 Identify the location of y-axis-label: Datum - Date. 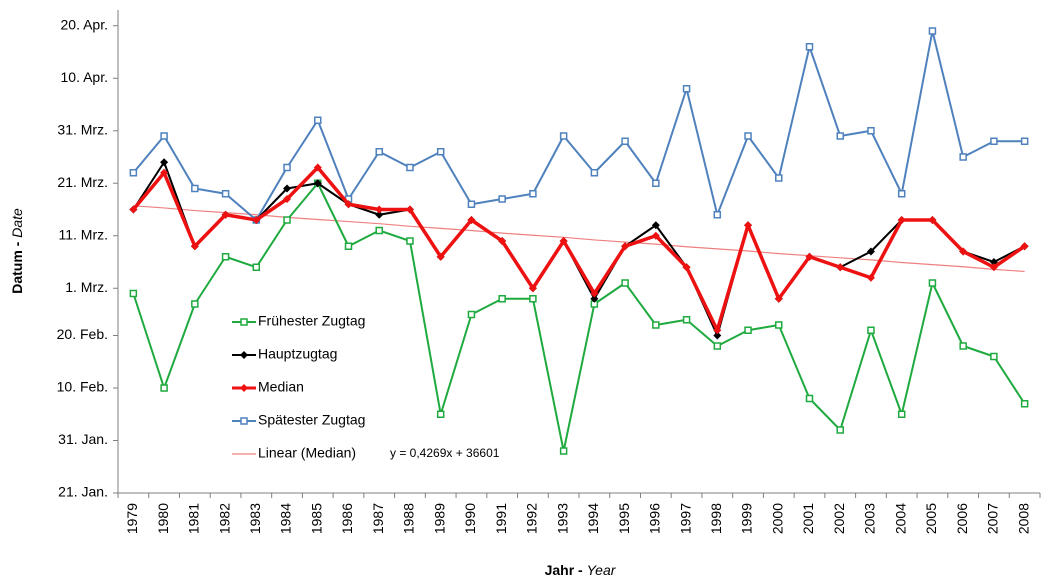
(17, 251).